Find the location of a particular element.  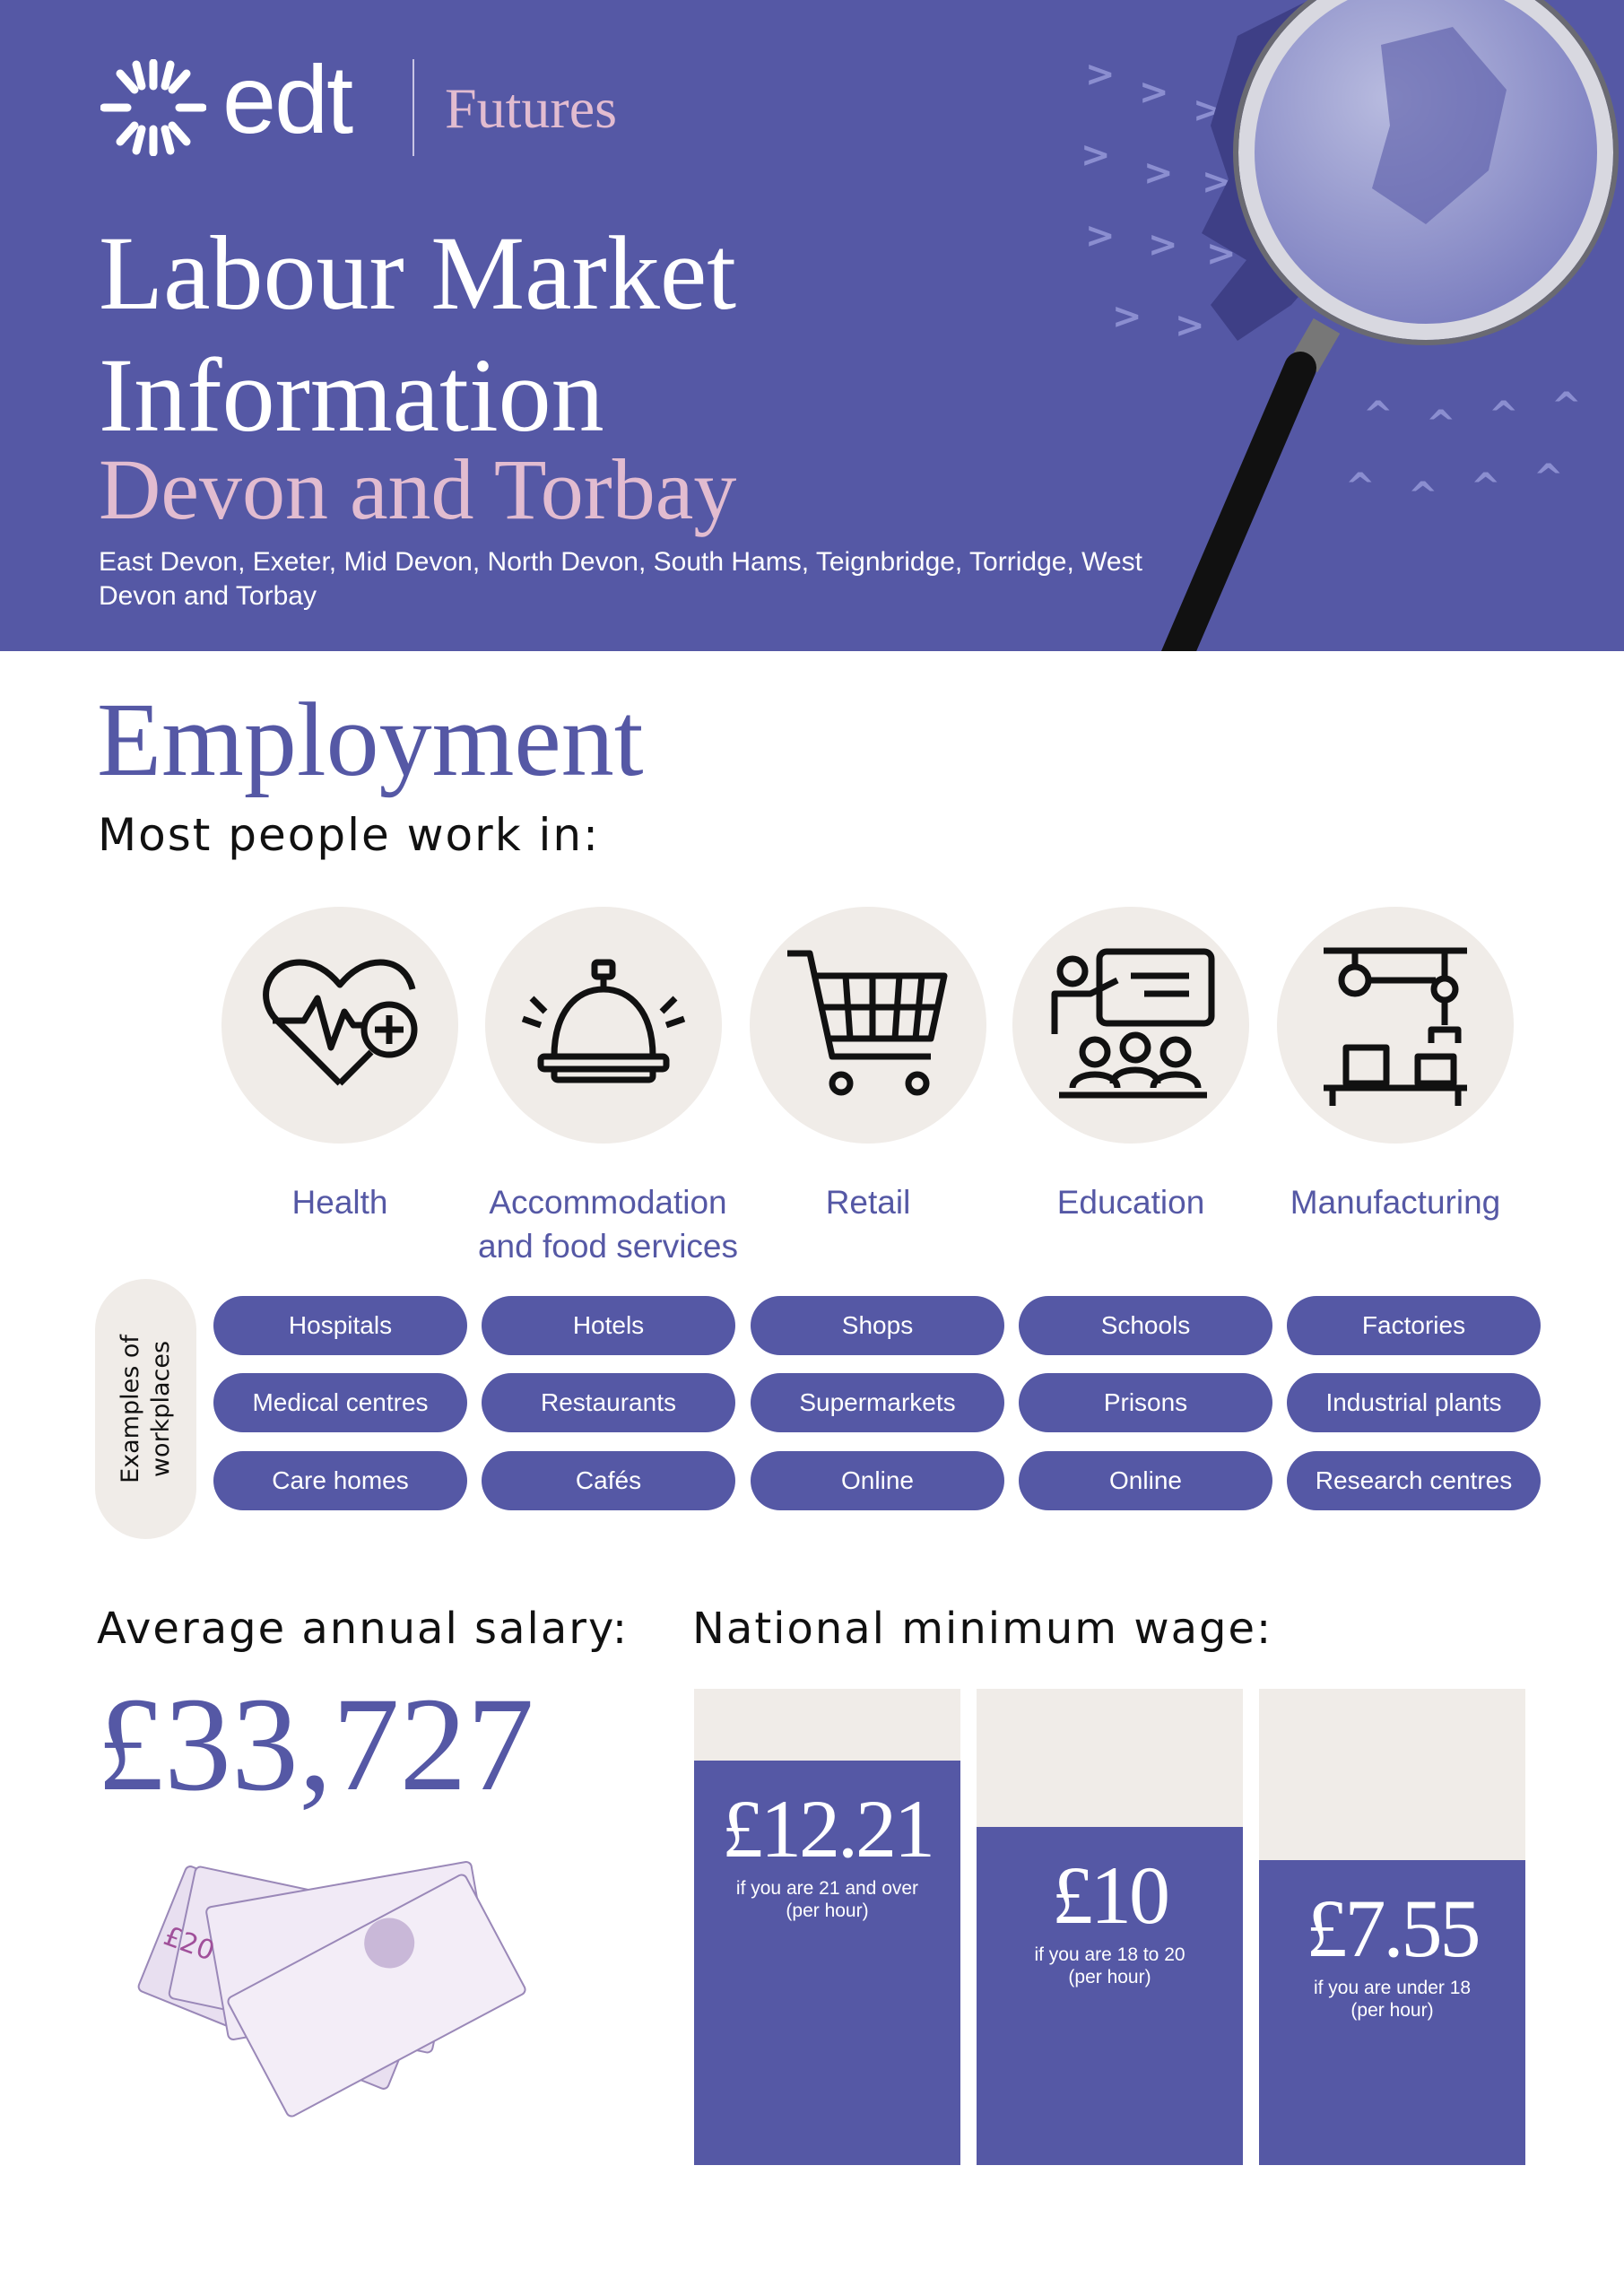

sector-label-manufacturing: Manufacturing is located at coordinates (1395, 1202).